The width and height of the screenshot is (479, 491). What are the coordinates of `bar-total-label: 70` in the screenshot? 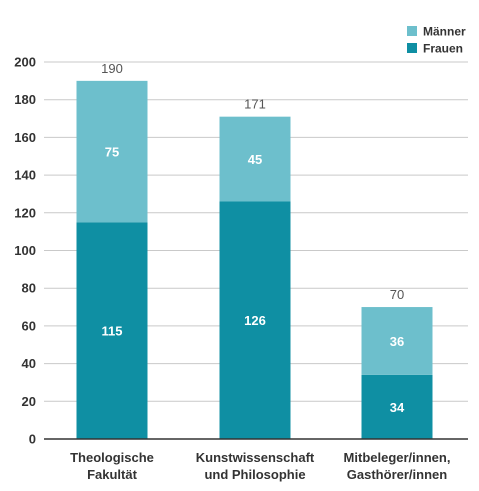 It's located at (397, 294).